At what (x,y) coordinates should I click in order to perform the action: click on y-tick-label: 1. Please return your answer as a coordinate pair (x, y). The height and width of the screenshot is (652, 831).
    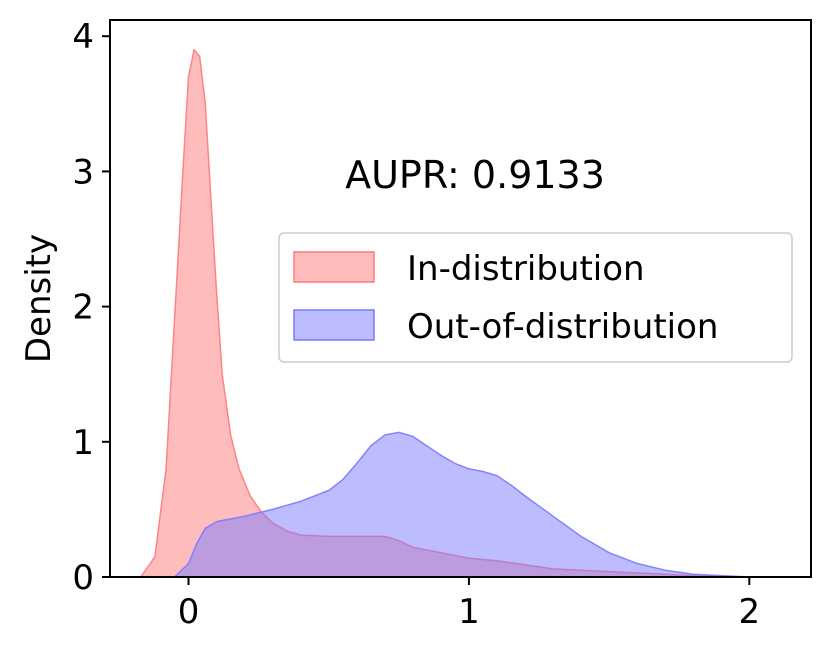
    Looking at the image, I should click on (83, 443).